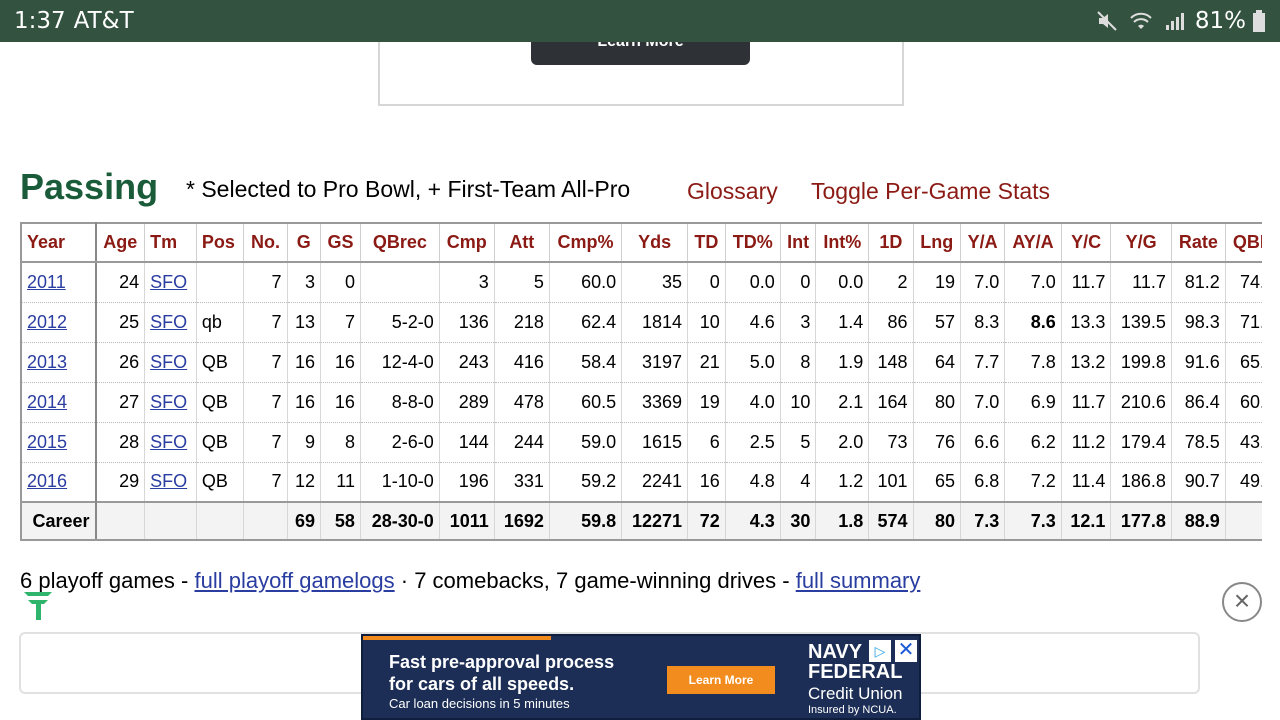 The image size is (1280, 720). I want to click on col-header-no-: No., so click(265, 242).